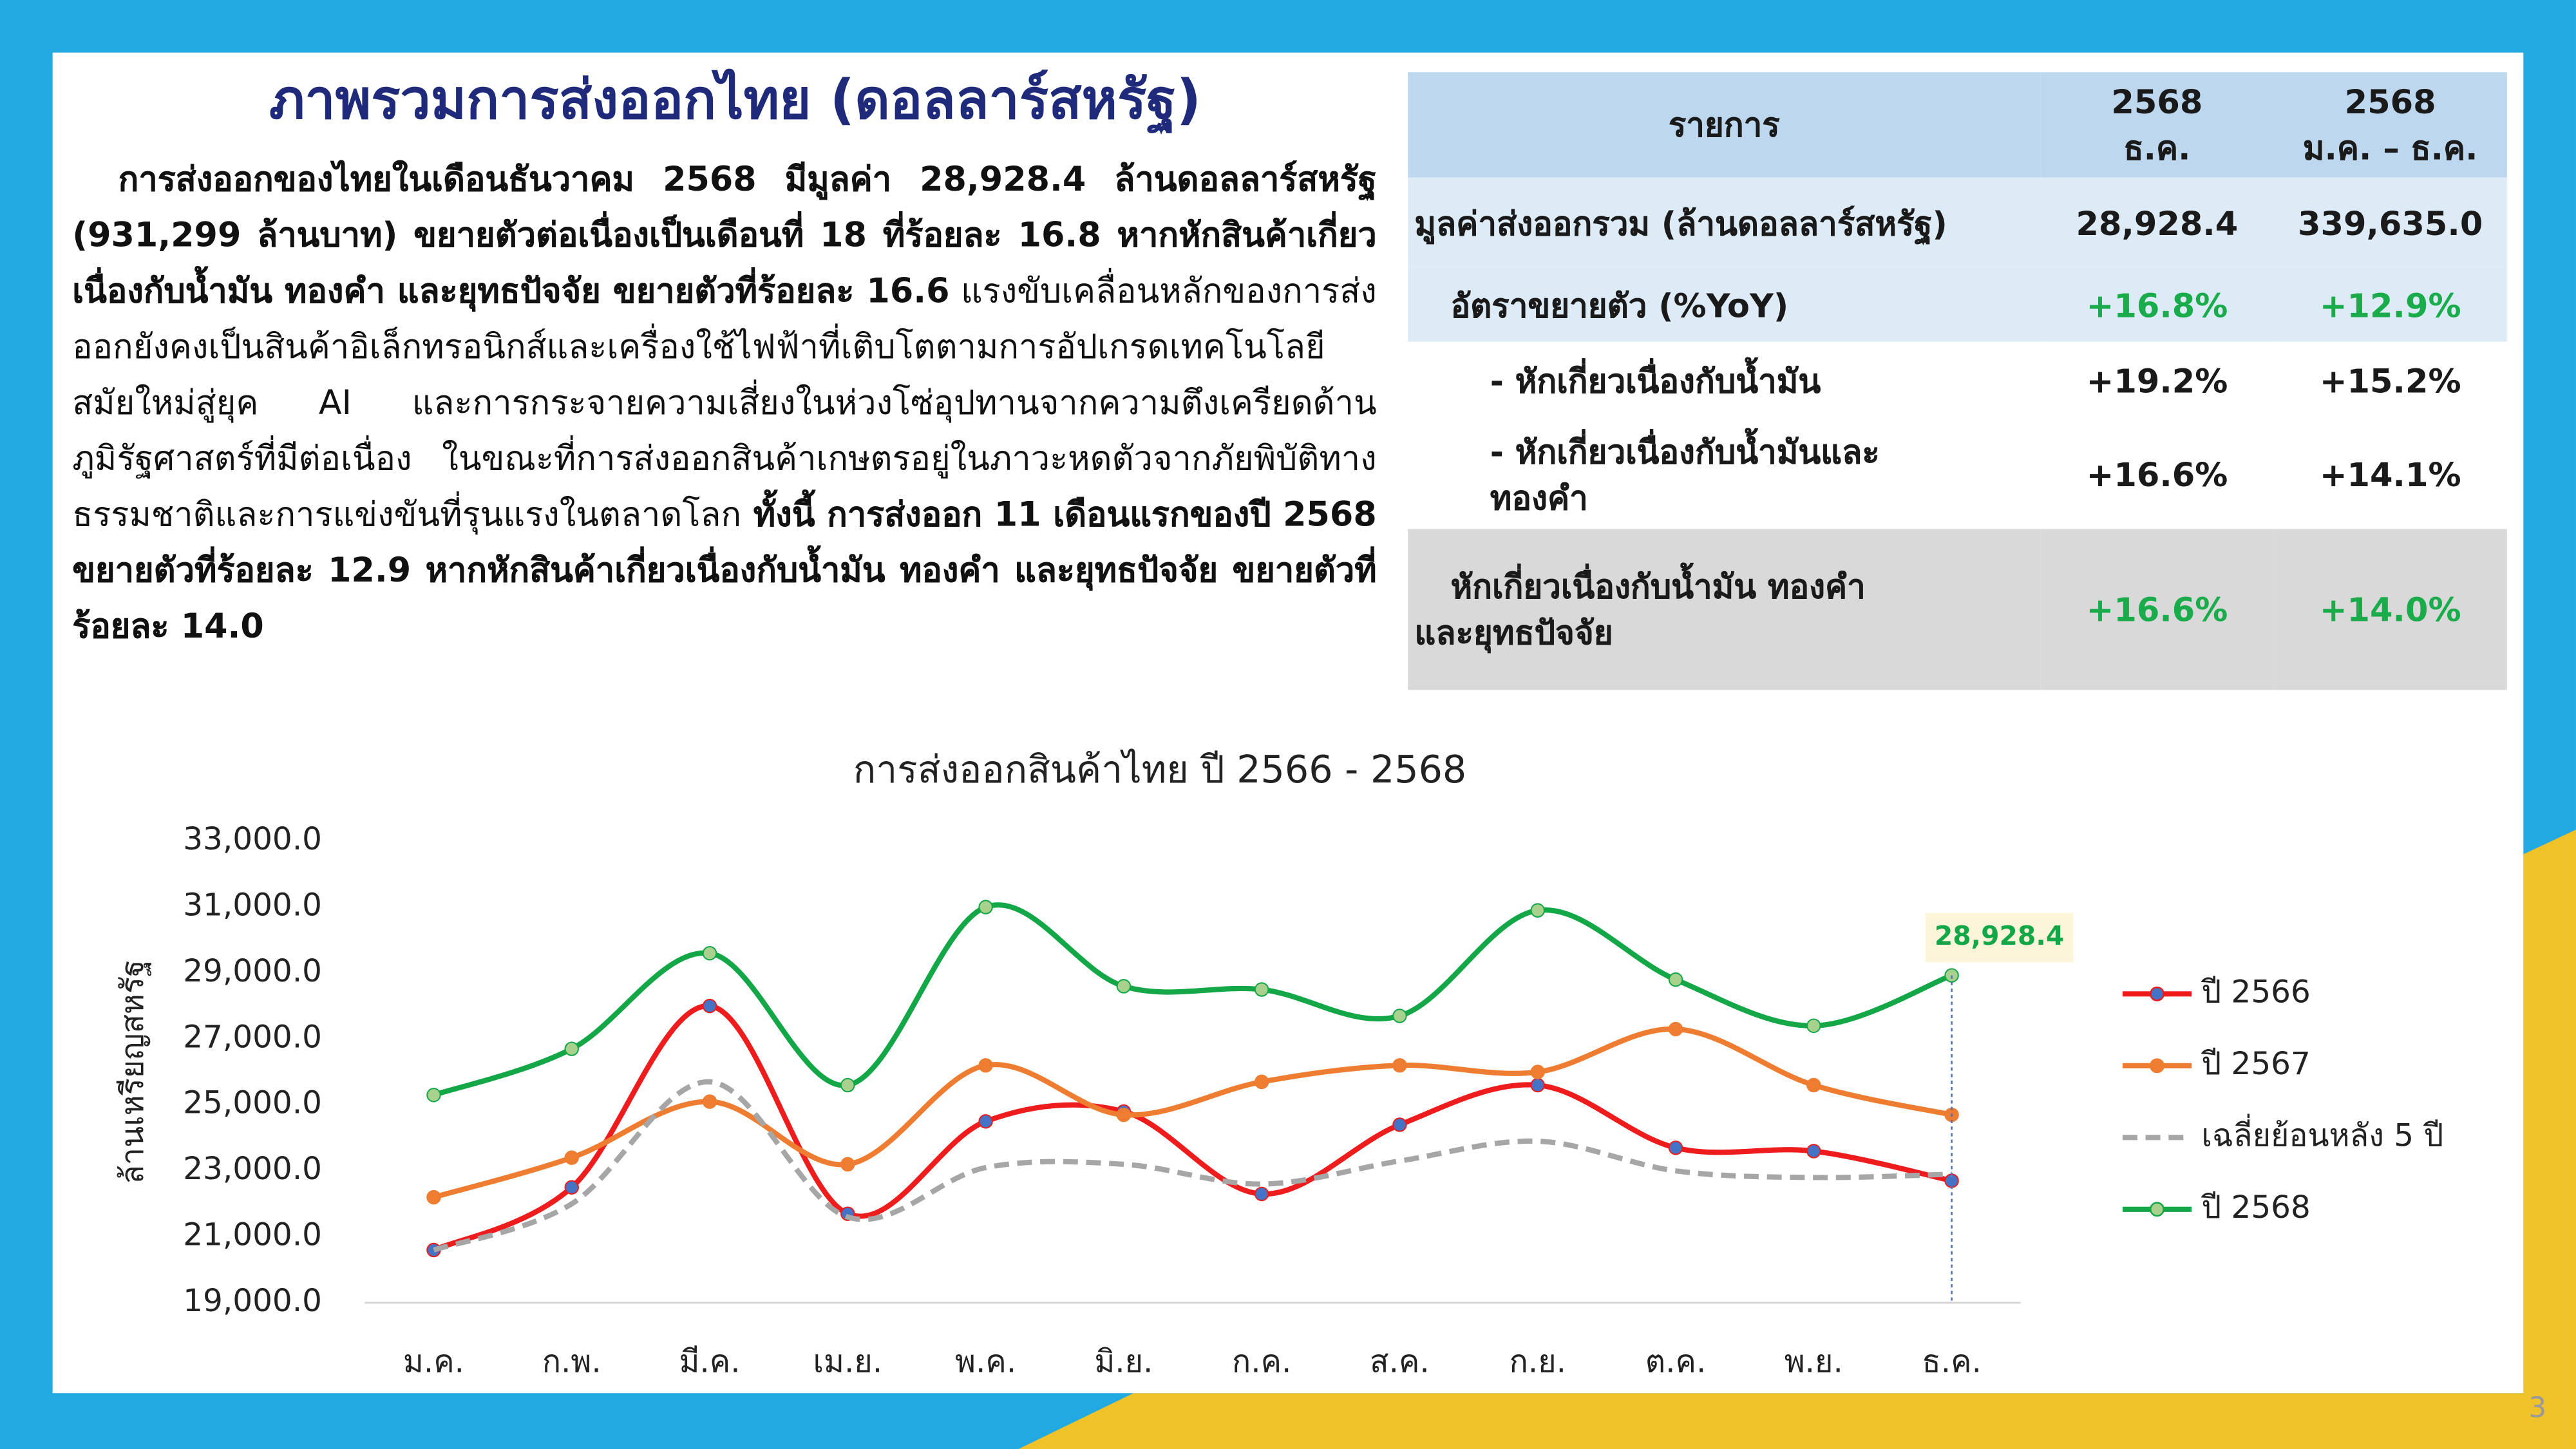  I want to click on table-row: อัตราขยายตัว (%YoY) +16.8% +12.9%, so click(1958, 304).